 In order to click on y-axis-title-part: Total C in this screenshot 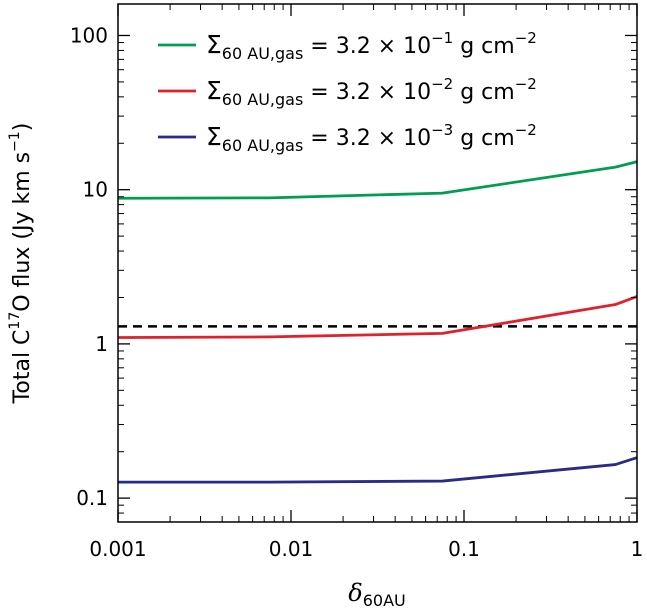, I will do `click(22, 367)`.